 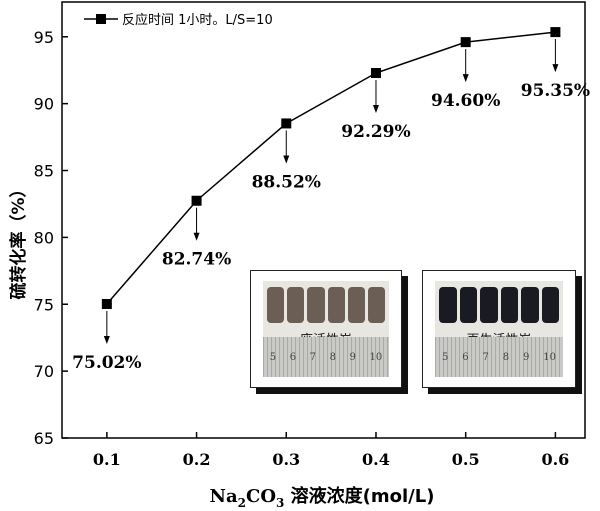 I want to click on data-label: 94.60%, so click(x=465, y=101).